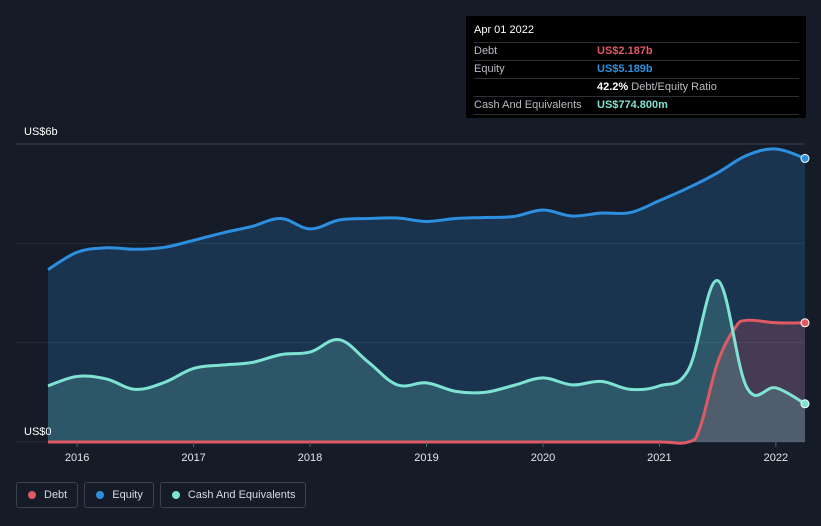 Image resolution: width=821 pixels, height=526 pixels. What do you see at coordinates (636, 33) in the screenshot?
I see `tooltip-date: Apr 01 2022` at bounding box center [636, 33].